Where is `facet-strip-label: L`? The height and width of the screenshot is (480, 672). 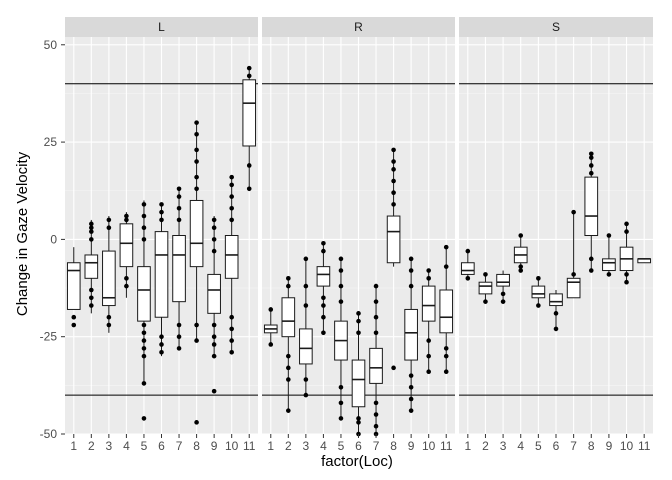
facet-strip-label: L is located at coordinates (161, 27).